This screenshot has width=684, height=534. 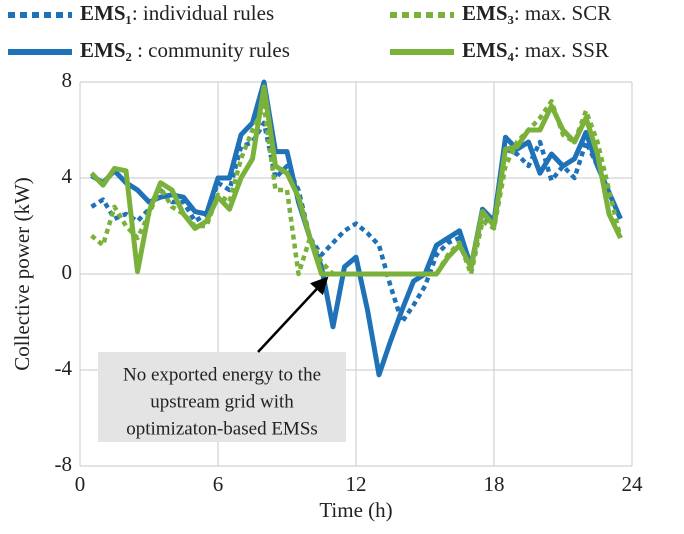 I want to click on annotation: upstream grid with, so click(x=222, y=401).